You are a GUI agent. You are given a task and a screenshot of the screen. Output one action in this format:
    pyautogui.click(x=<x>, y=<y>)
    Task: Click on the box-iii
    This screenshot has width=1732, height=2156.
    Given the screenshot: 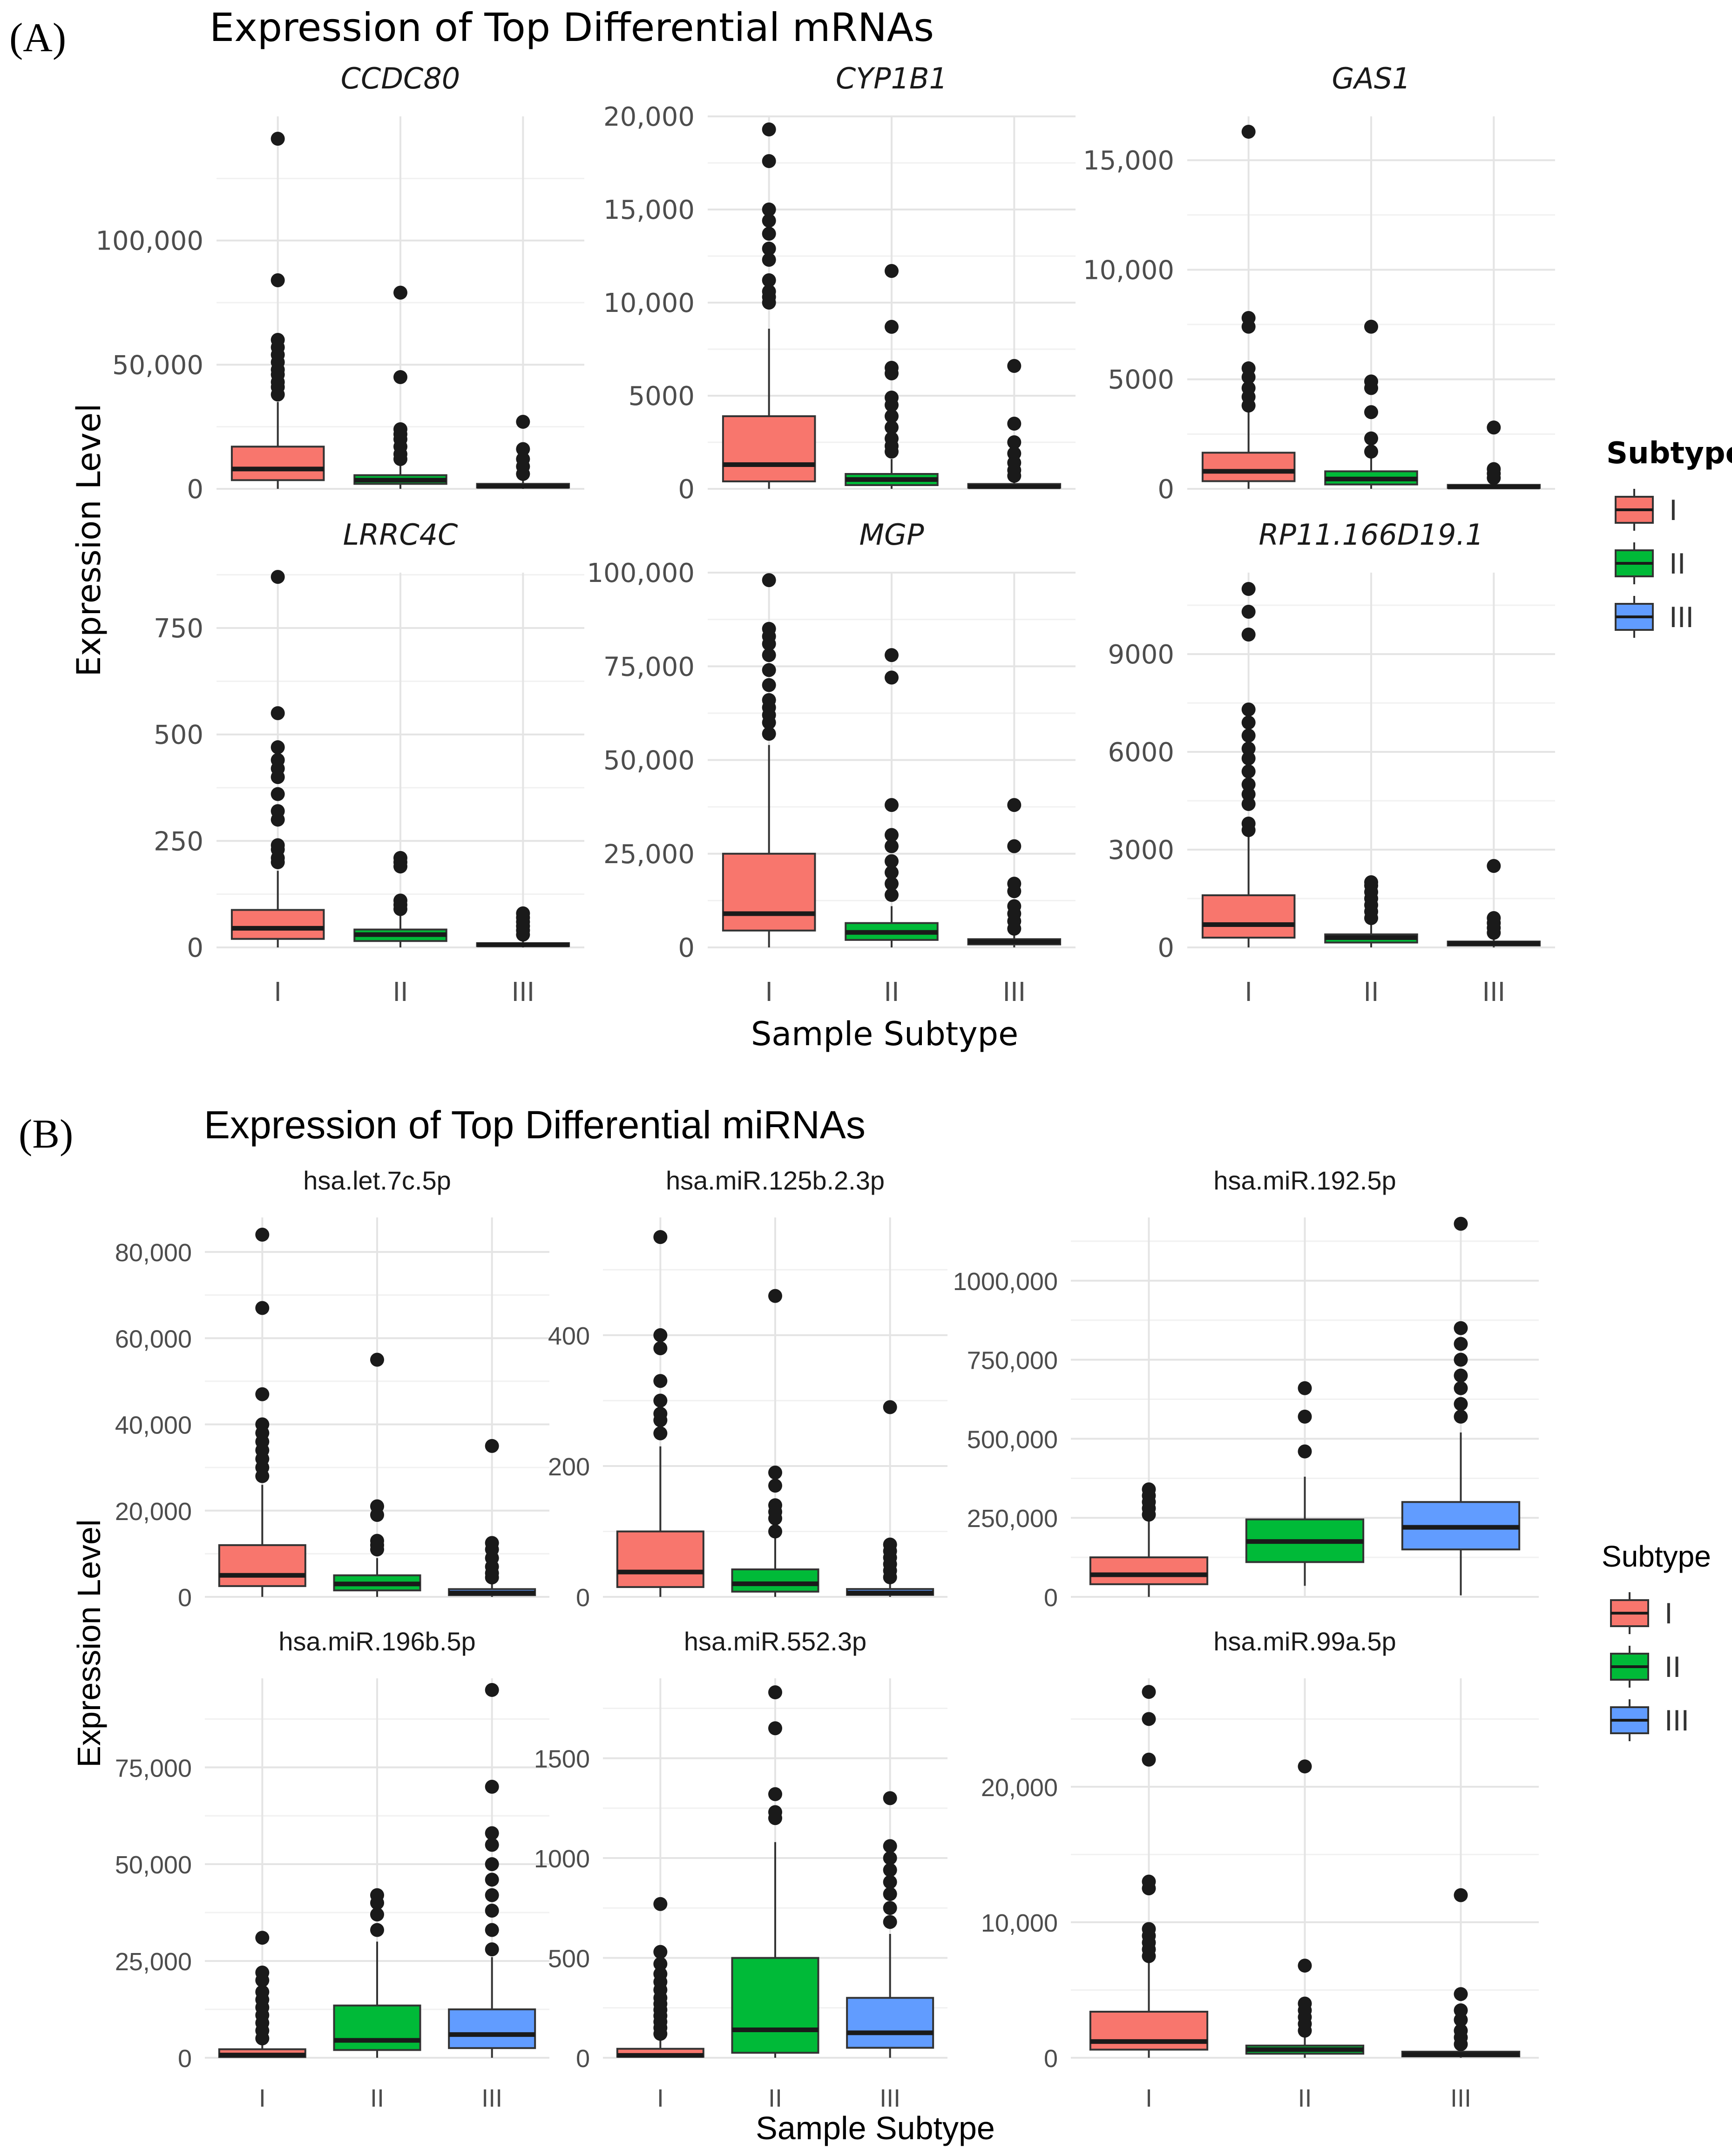 What is the action you would take?
    pyautogui.click(x=1494, y=455)
    